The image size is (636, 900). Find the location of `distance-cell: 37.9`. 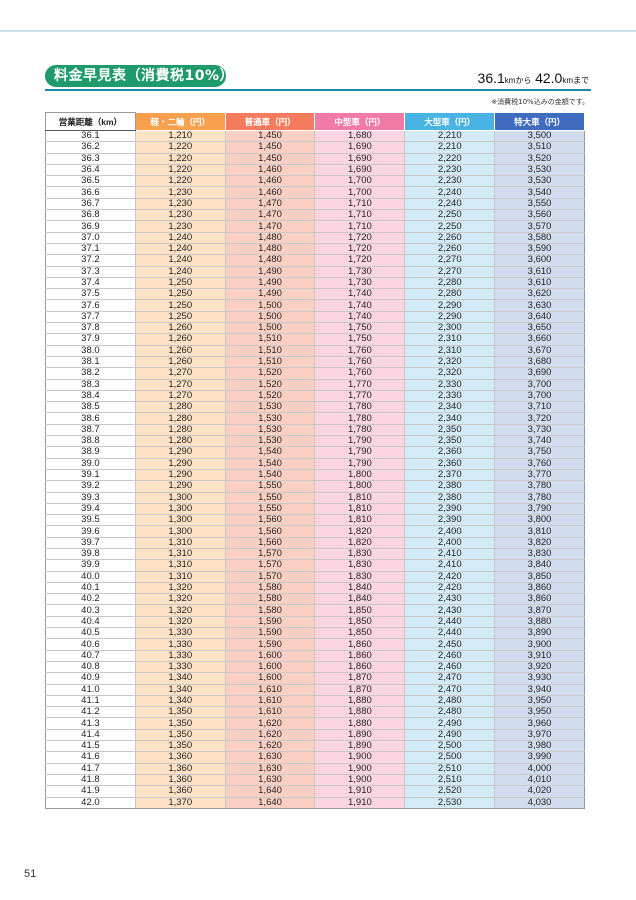

distance-cell: 37.9 is located at coordinates (90, 339).